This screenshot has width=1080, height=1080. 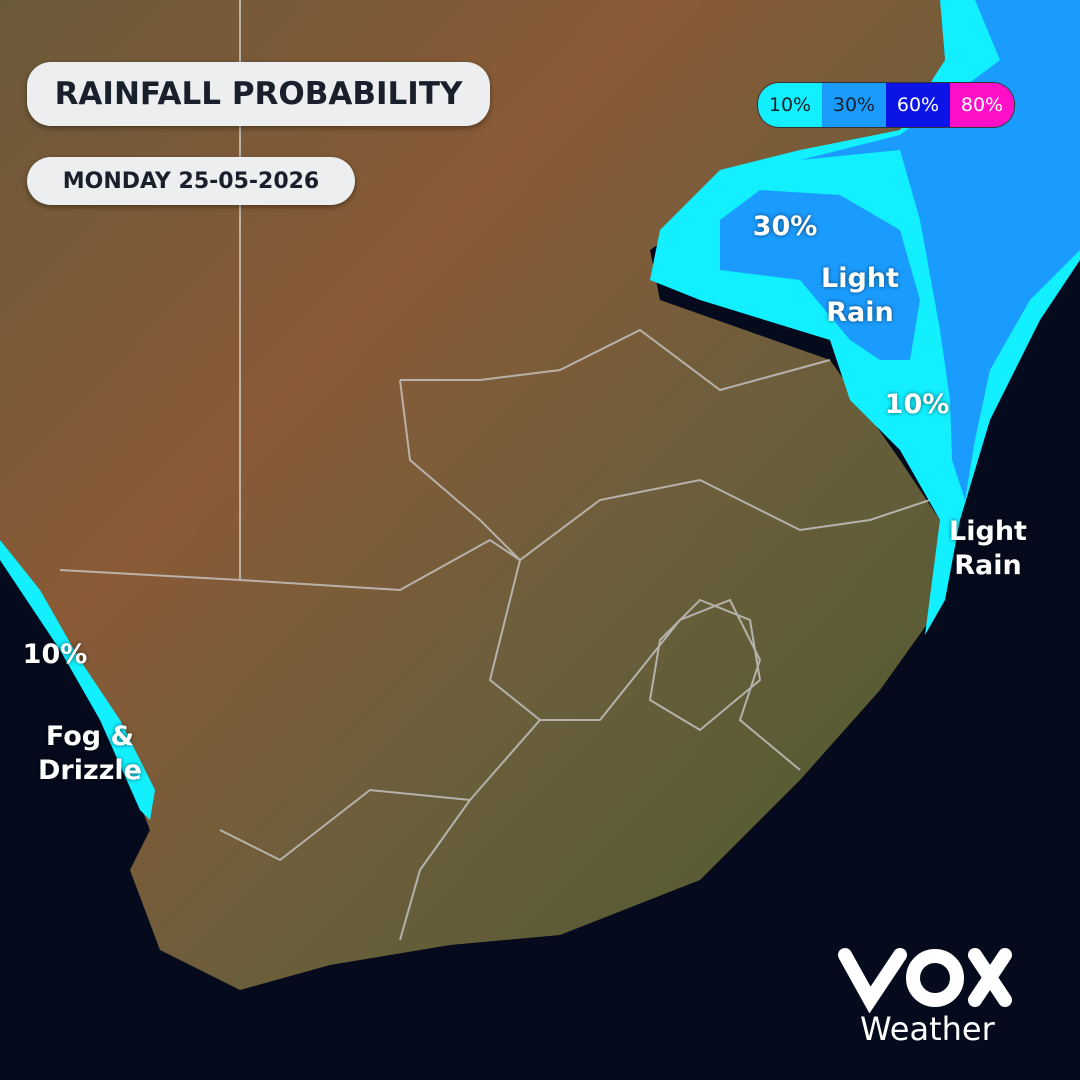 What do you see at coordinates (785, 226) in the screenshot?
I see `map-label: 30%` at bounding box center [785, 226].